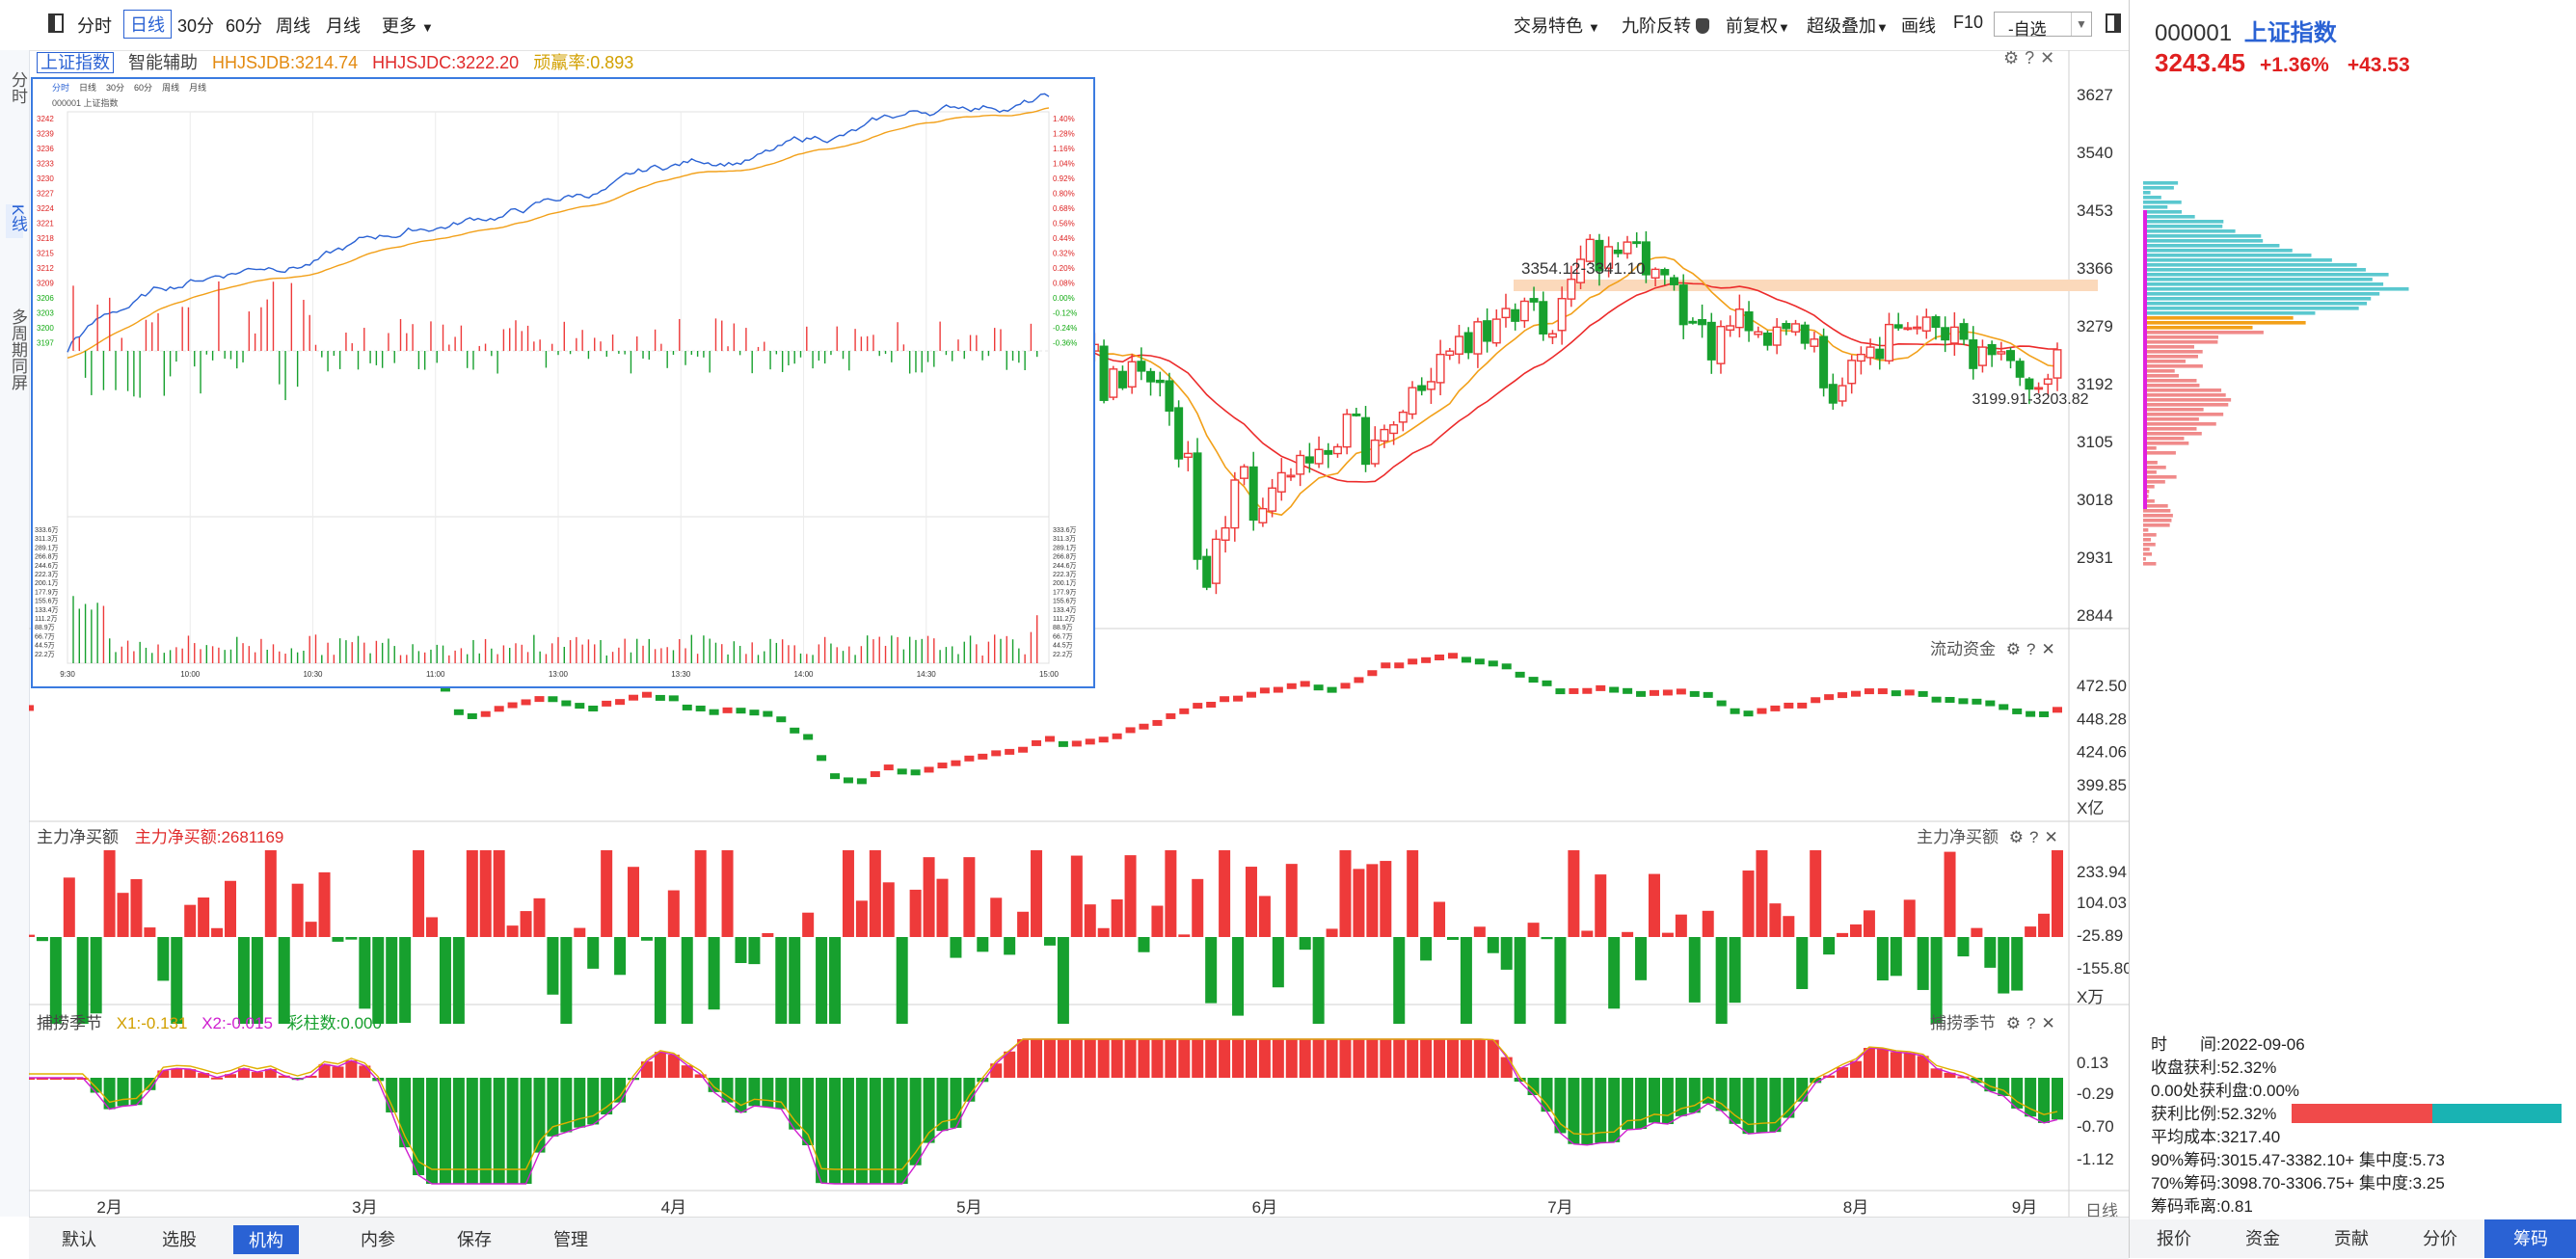 The image size is (2576, 1259). What do you see at coordinates (116, 88) in the screenshot?
I see `inset-tab: 30分` at bounding box center [116, 88].